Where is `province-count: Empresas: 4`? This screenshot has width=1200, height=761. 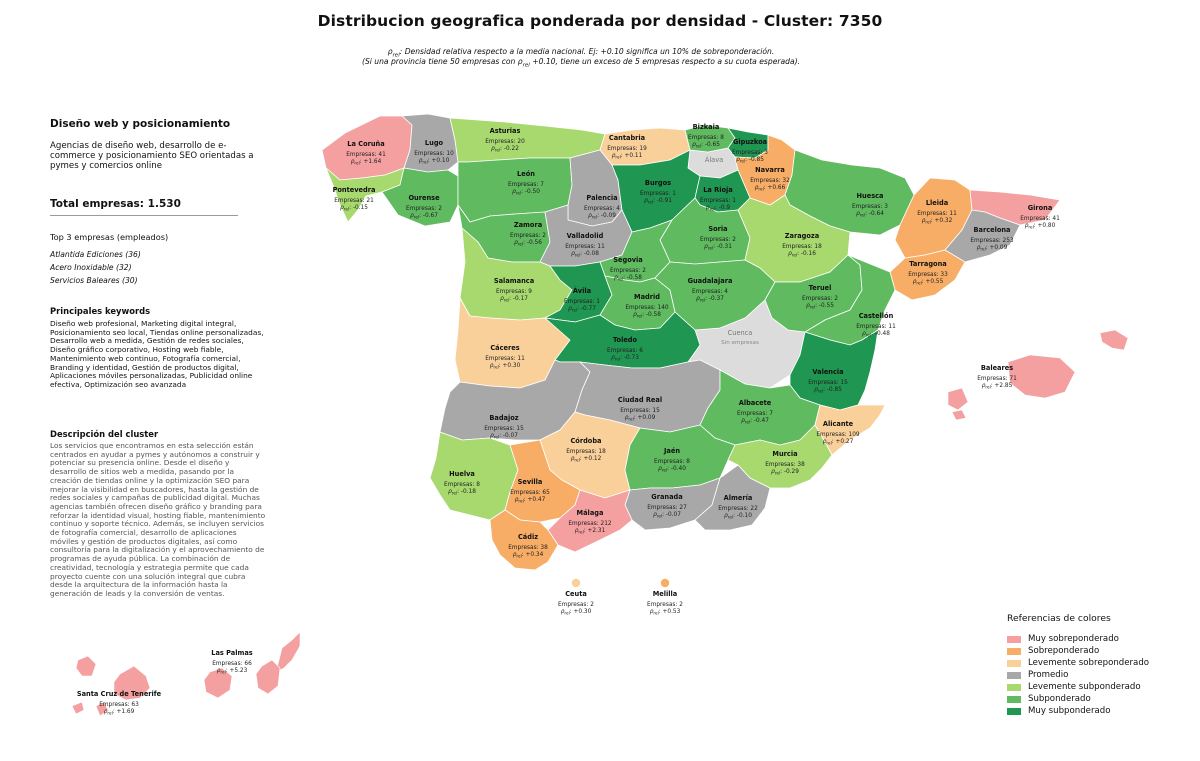 province-count: Empresas: 4 is located at coordinates (602, 209).